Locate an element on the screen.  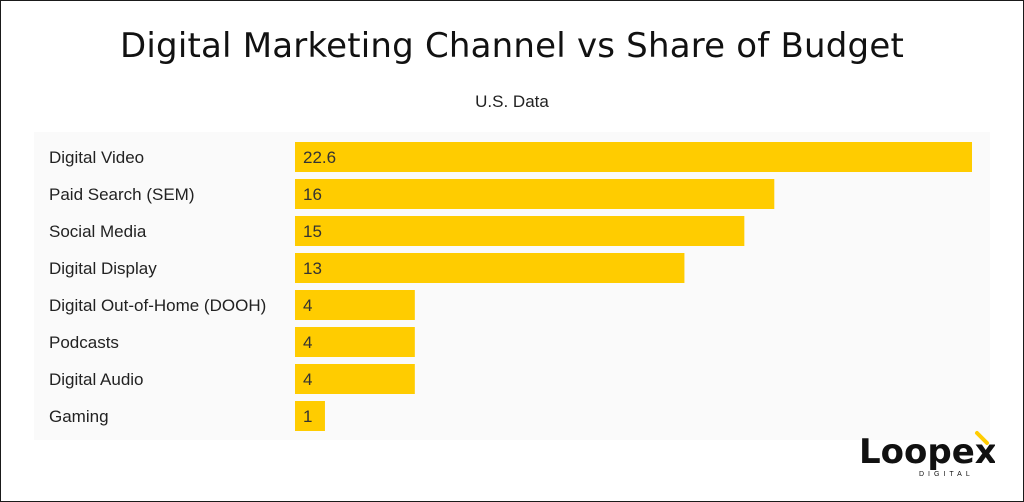
category-label-social-media: Social Media is located at coordinates (98, 231).